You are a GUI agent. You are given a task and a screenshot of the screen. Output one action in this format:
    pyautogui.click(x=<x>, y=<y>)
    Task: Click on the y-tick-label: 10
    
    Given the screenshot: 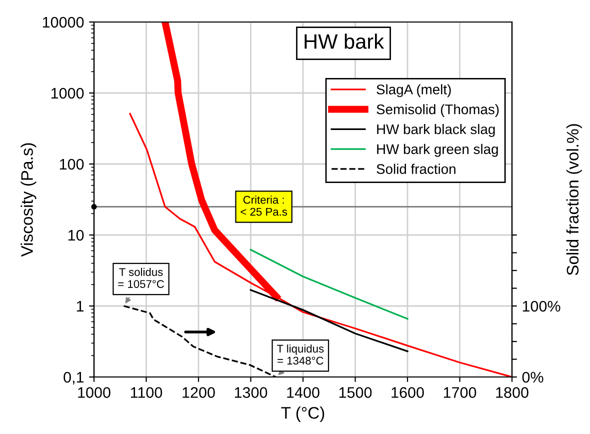 What is the action you would take?
    pyautogui.click(x=76, y=235)
    